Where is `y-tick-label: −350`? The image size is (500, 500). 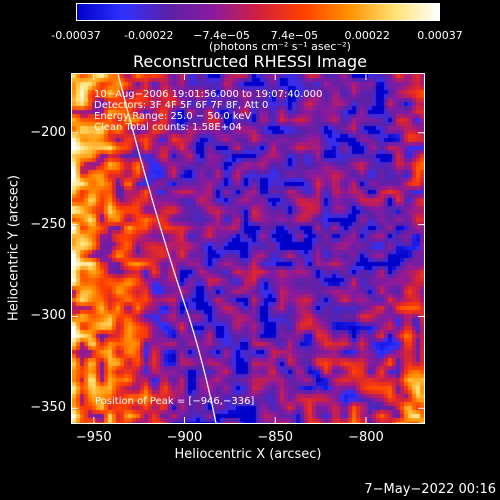 y-tick-label: −350 is located at coordinates (48, 408).